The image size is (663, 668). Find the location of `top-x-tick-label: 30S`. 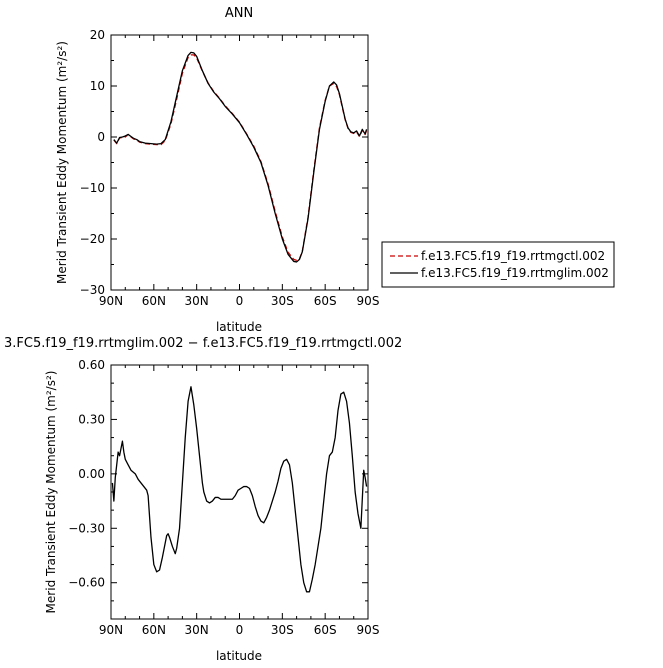

top-x-tick-label: 30S is located at coordinates (282, 301).